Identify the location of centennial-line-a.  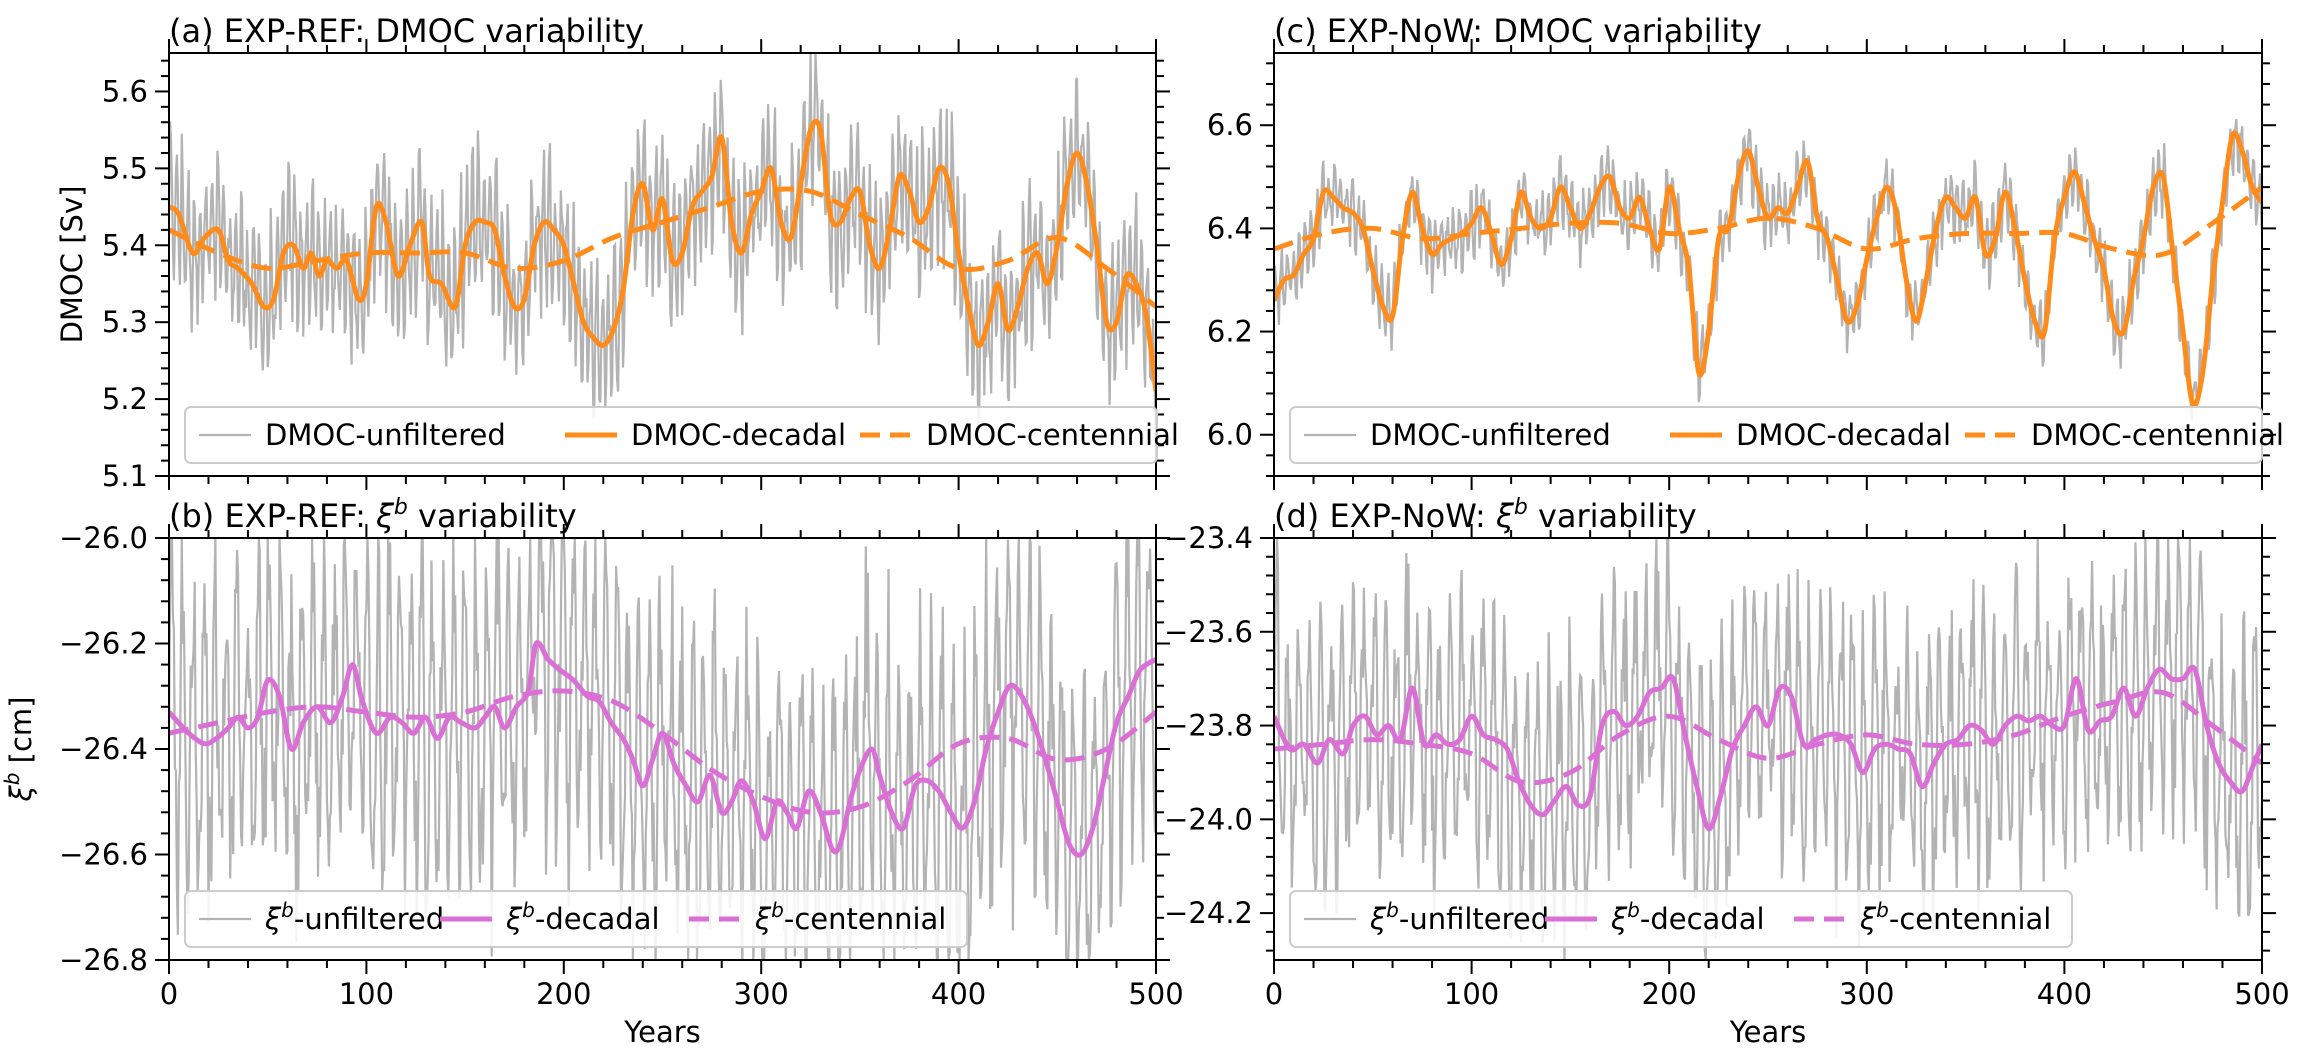
(662, 247).